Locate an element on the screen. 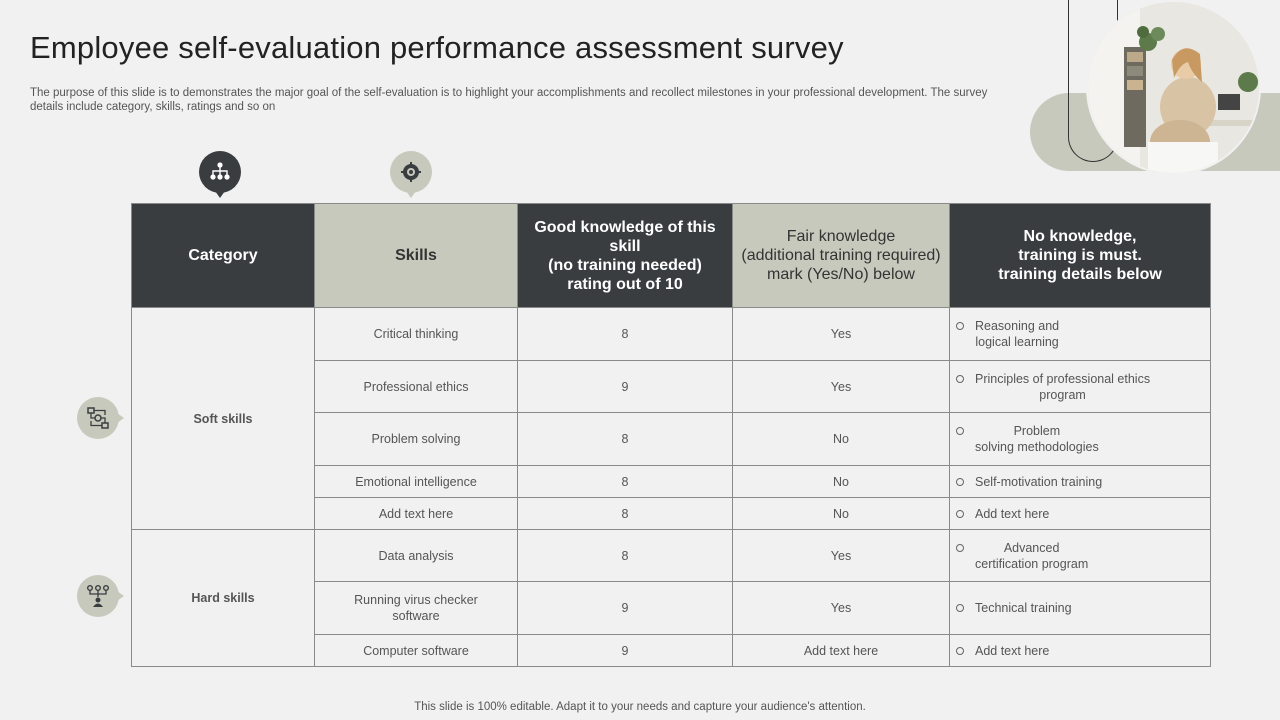  training-cell: Advanced certification program is located at coordinates (1080, 555).